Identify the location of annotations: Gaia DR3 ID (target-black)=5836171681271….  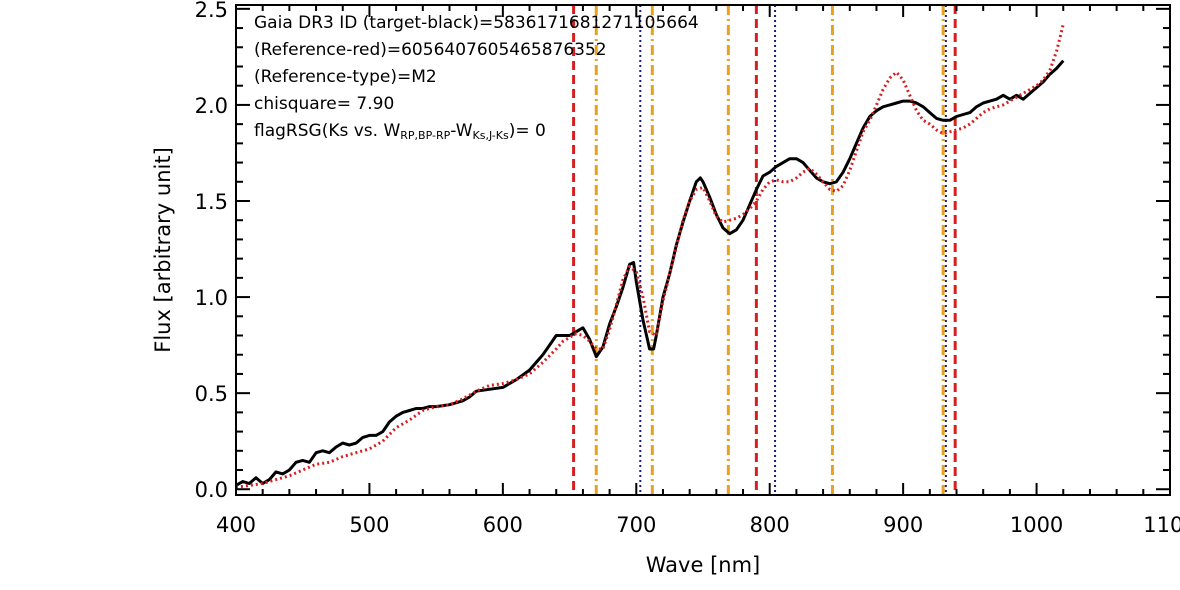
(476, 77).